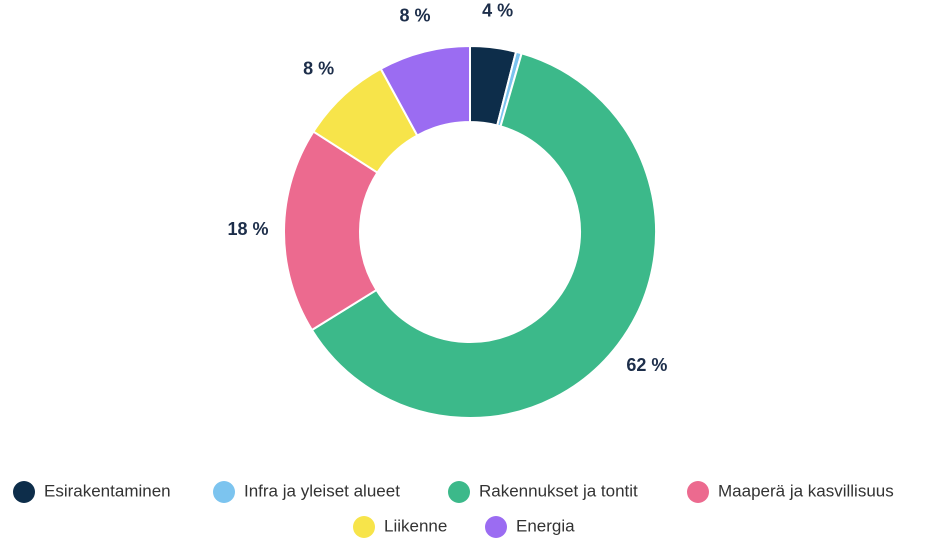 The image size is (932, 544). I want to click on legend-label: Liikenne, so click(415, 525).